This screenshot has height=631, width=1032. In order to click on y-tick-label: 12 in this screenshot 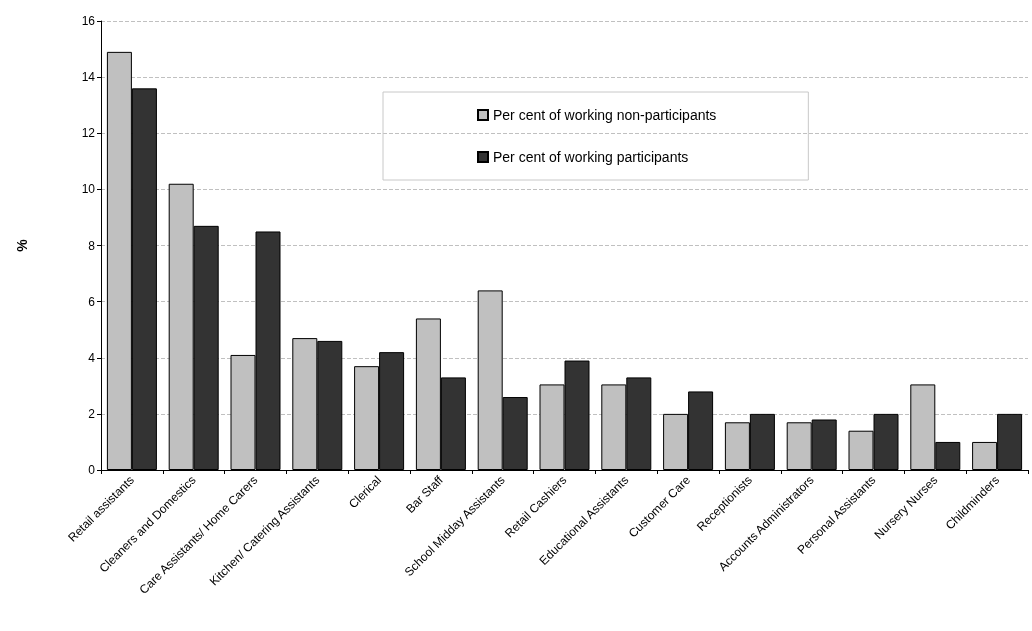, I will do `click(88, 133)`.